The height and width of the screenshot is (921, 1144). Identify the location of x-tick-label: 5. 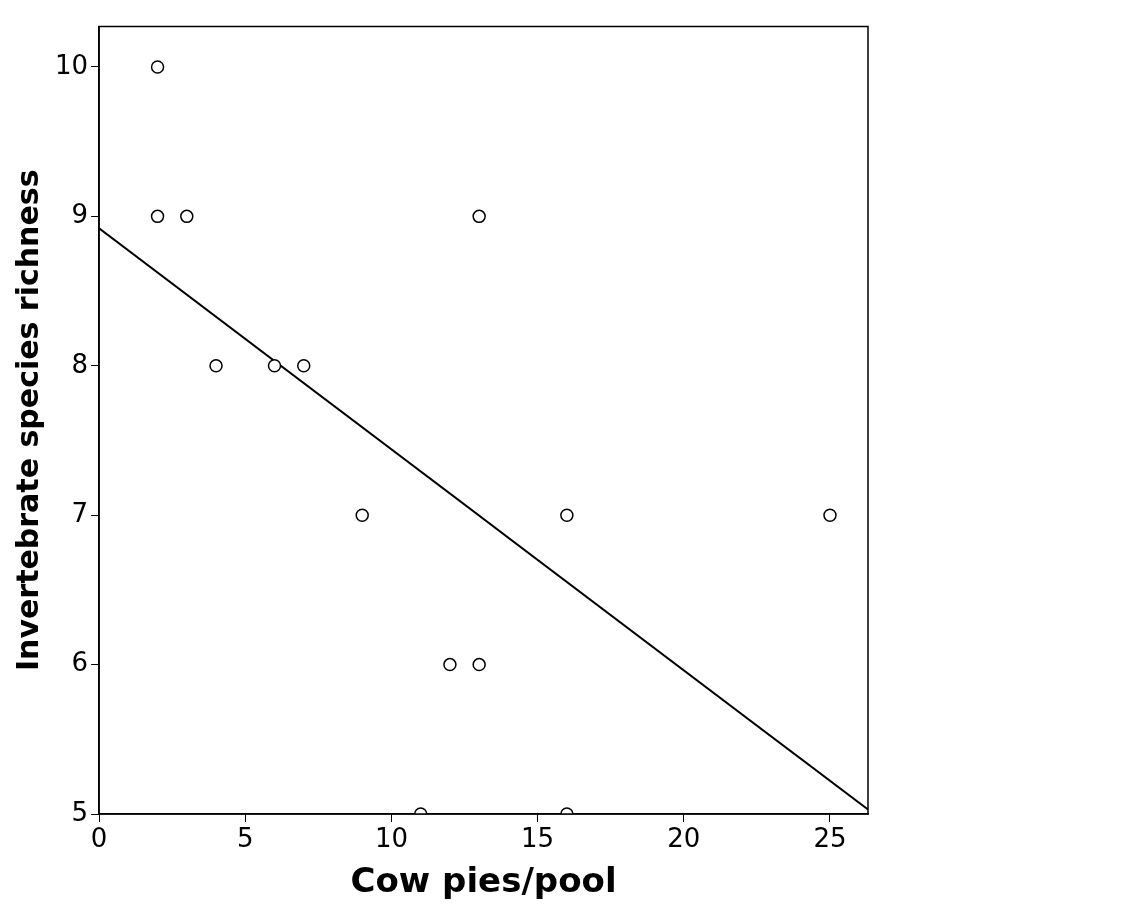
(245, 838).